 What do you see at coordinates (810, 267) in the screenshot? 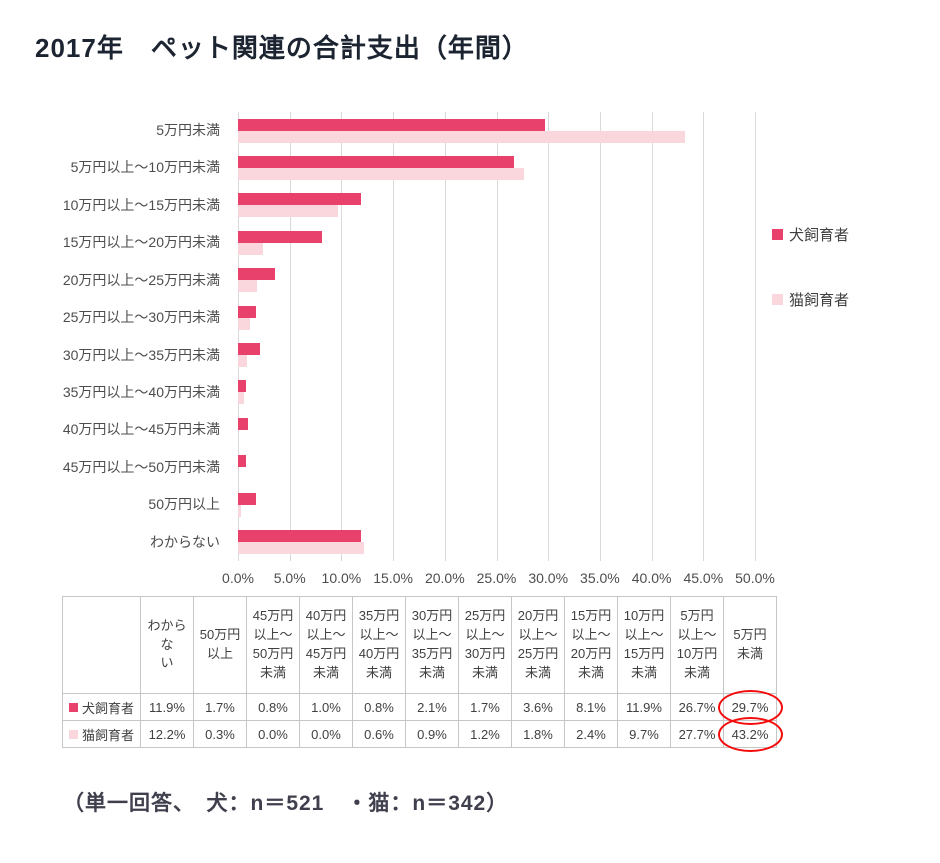
I see `chart-legend: 犬飼育者 猫飼育者` at bounding box center [810, 267].